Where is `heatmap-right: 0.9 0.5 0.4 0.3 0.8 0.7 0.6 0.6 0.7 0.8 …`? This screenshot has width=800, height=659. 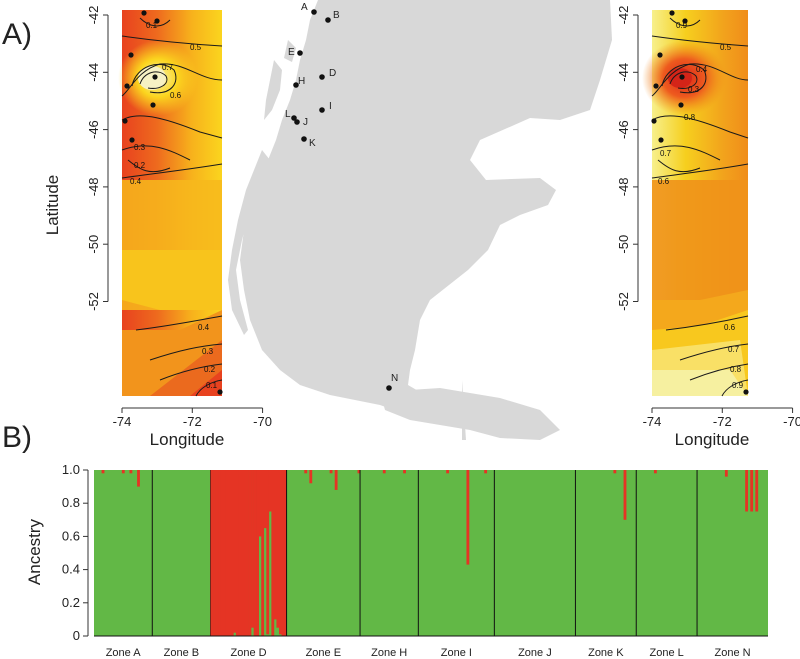 heatmap-right: 0.9 0.5 0.4 0.3 0.8 0.7 0.6 0.6 0.7 0.8 … is located at coordinates (695, 203).